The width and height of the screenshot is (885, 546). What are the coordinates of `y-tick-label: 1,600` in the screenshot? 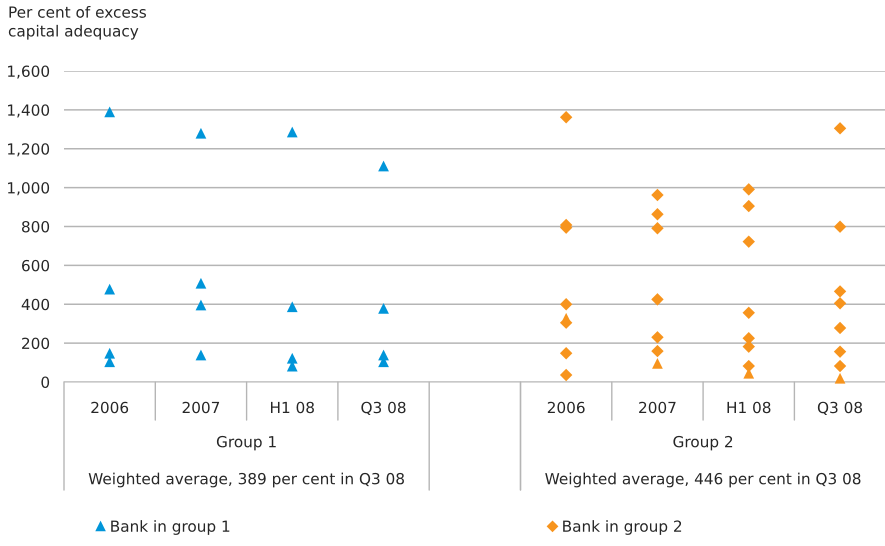 It's located at (29, 72).